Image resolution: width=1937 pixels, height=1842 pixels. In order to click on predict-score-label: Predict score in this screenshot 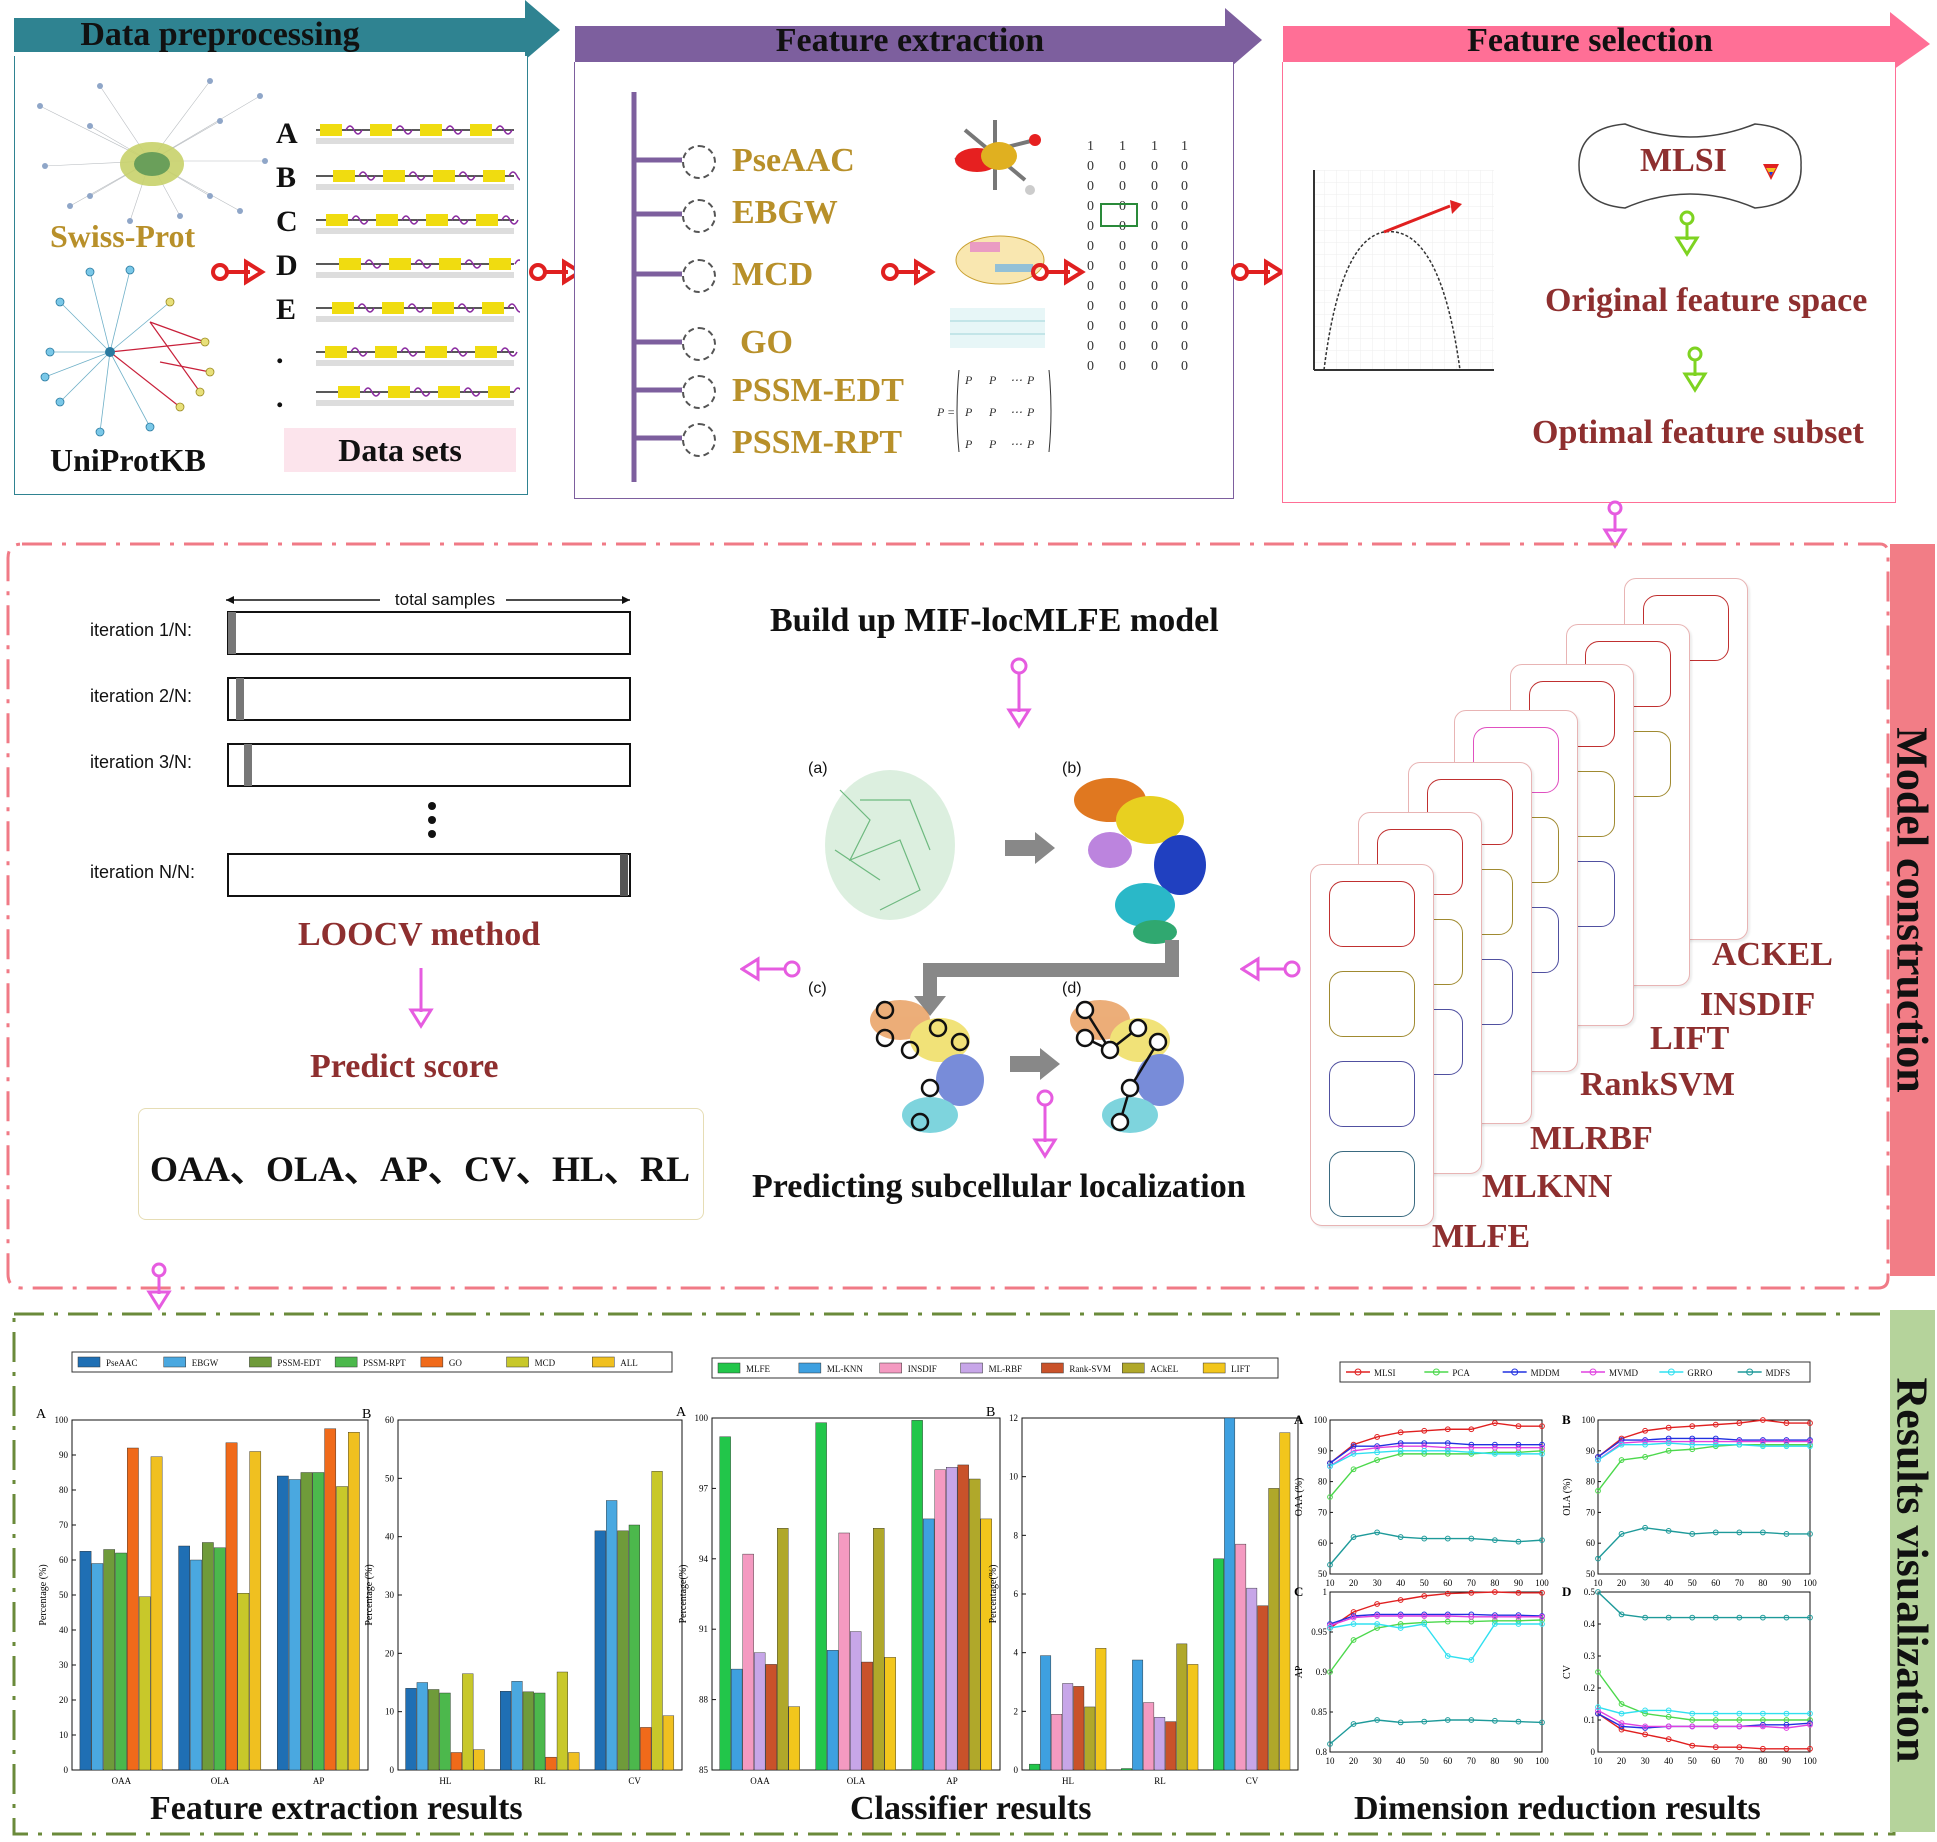, I will do `click(404, 1066)`.